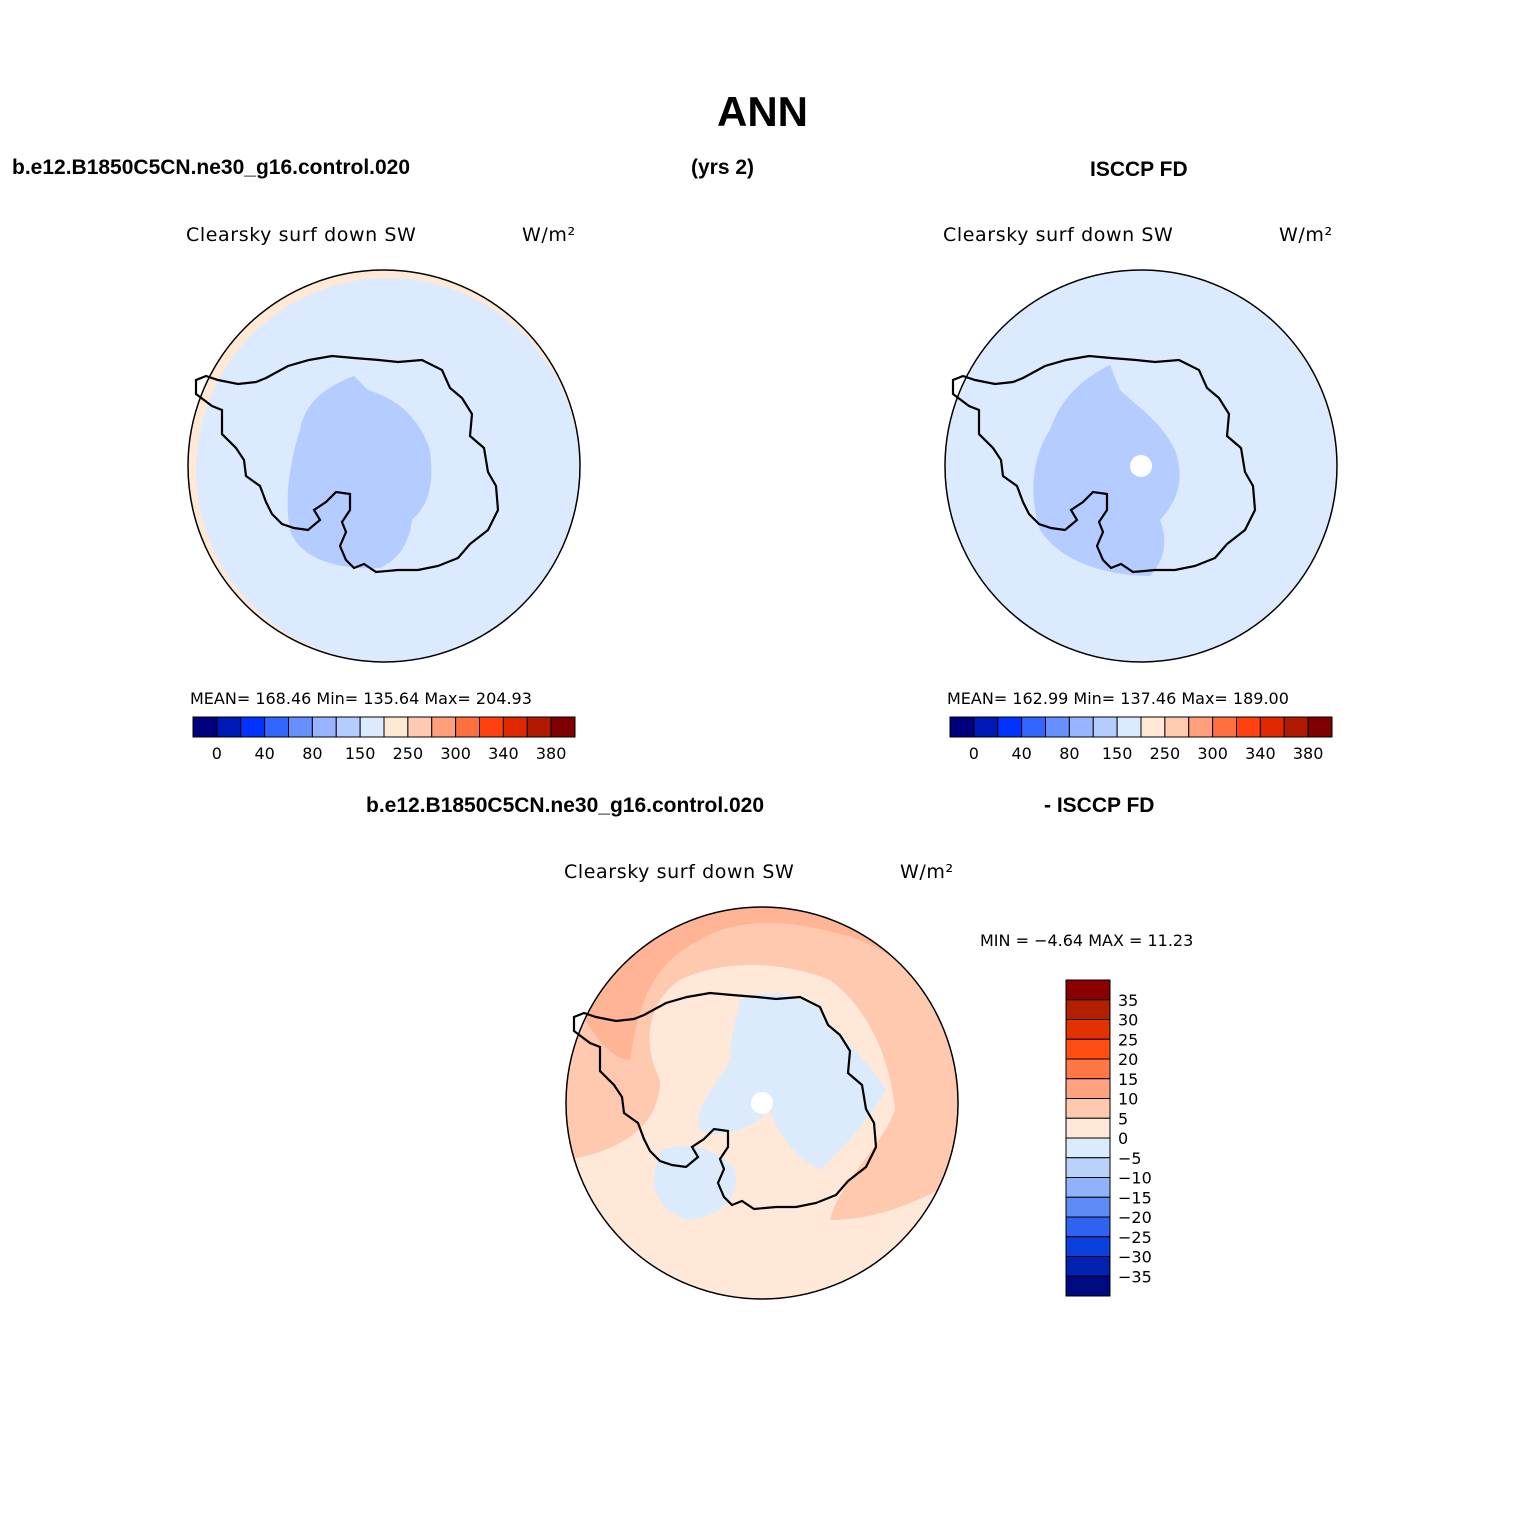 The image size is (1525, 1525). I want to click on model-colorbar-tick-label: 380, so click(551, 753).